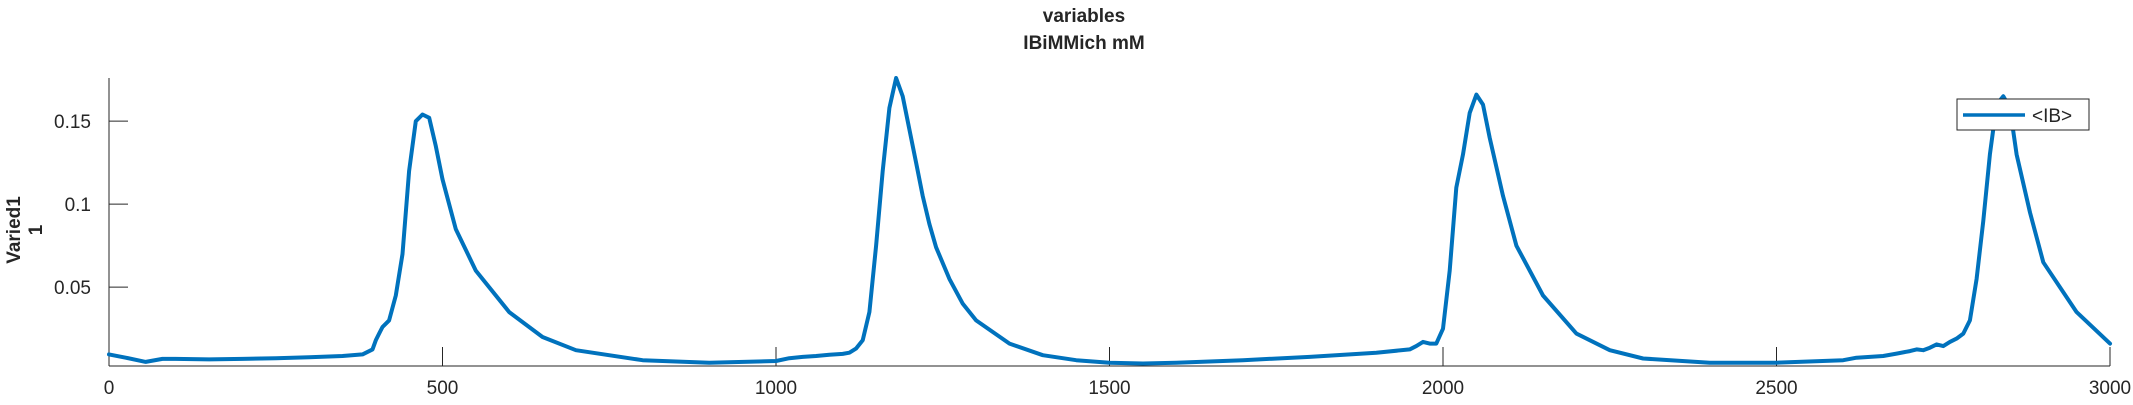 The width and height of the screenshot is (2133, 405). What do you see at coordinates (109, 388) in the screenshot?
I see `x-tick-label: 0` at bounding box center [109, 388].